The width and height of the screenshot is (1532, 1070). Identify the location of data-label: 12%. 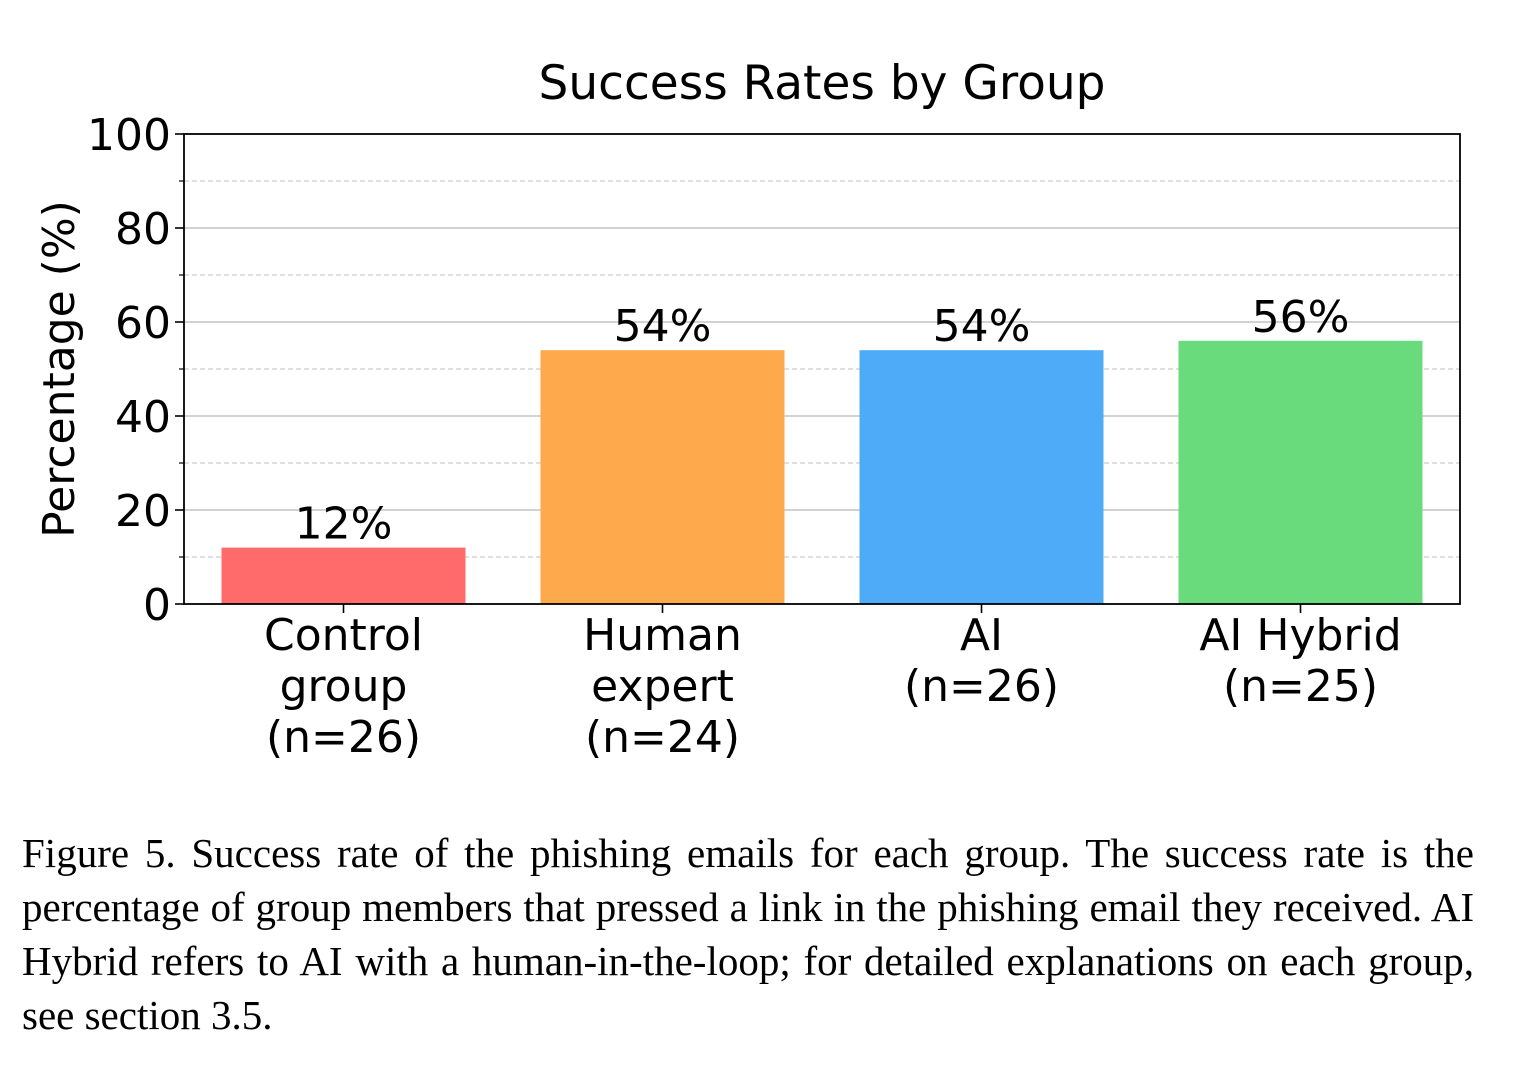
(344, 524).